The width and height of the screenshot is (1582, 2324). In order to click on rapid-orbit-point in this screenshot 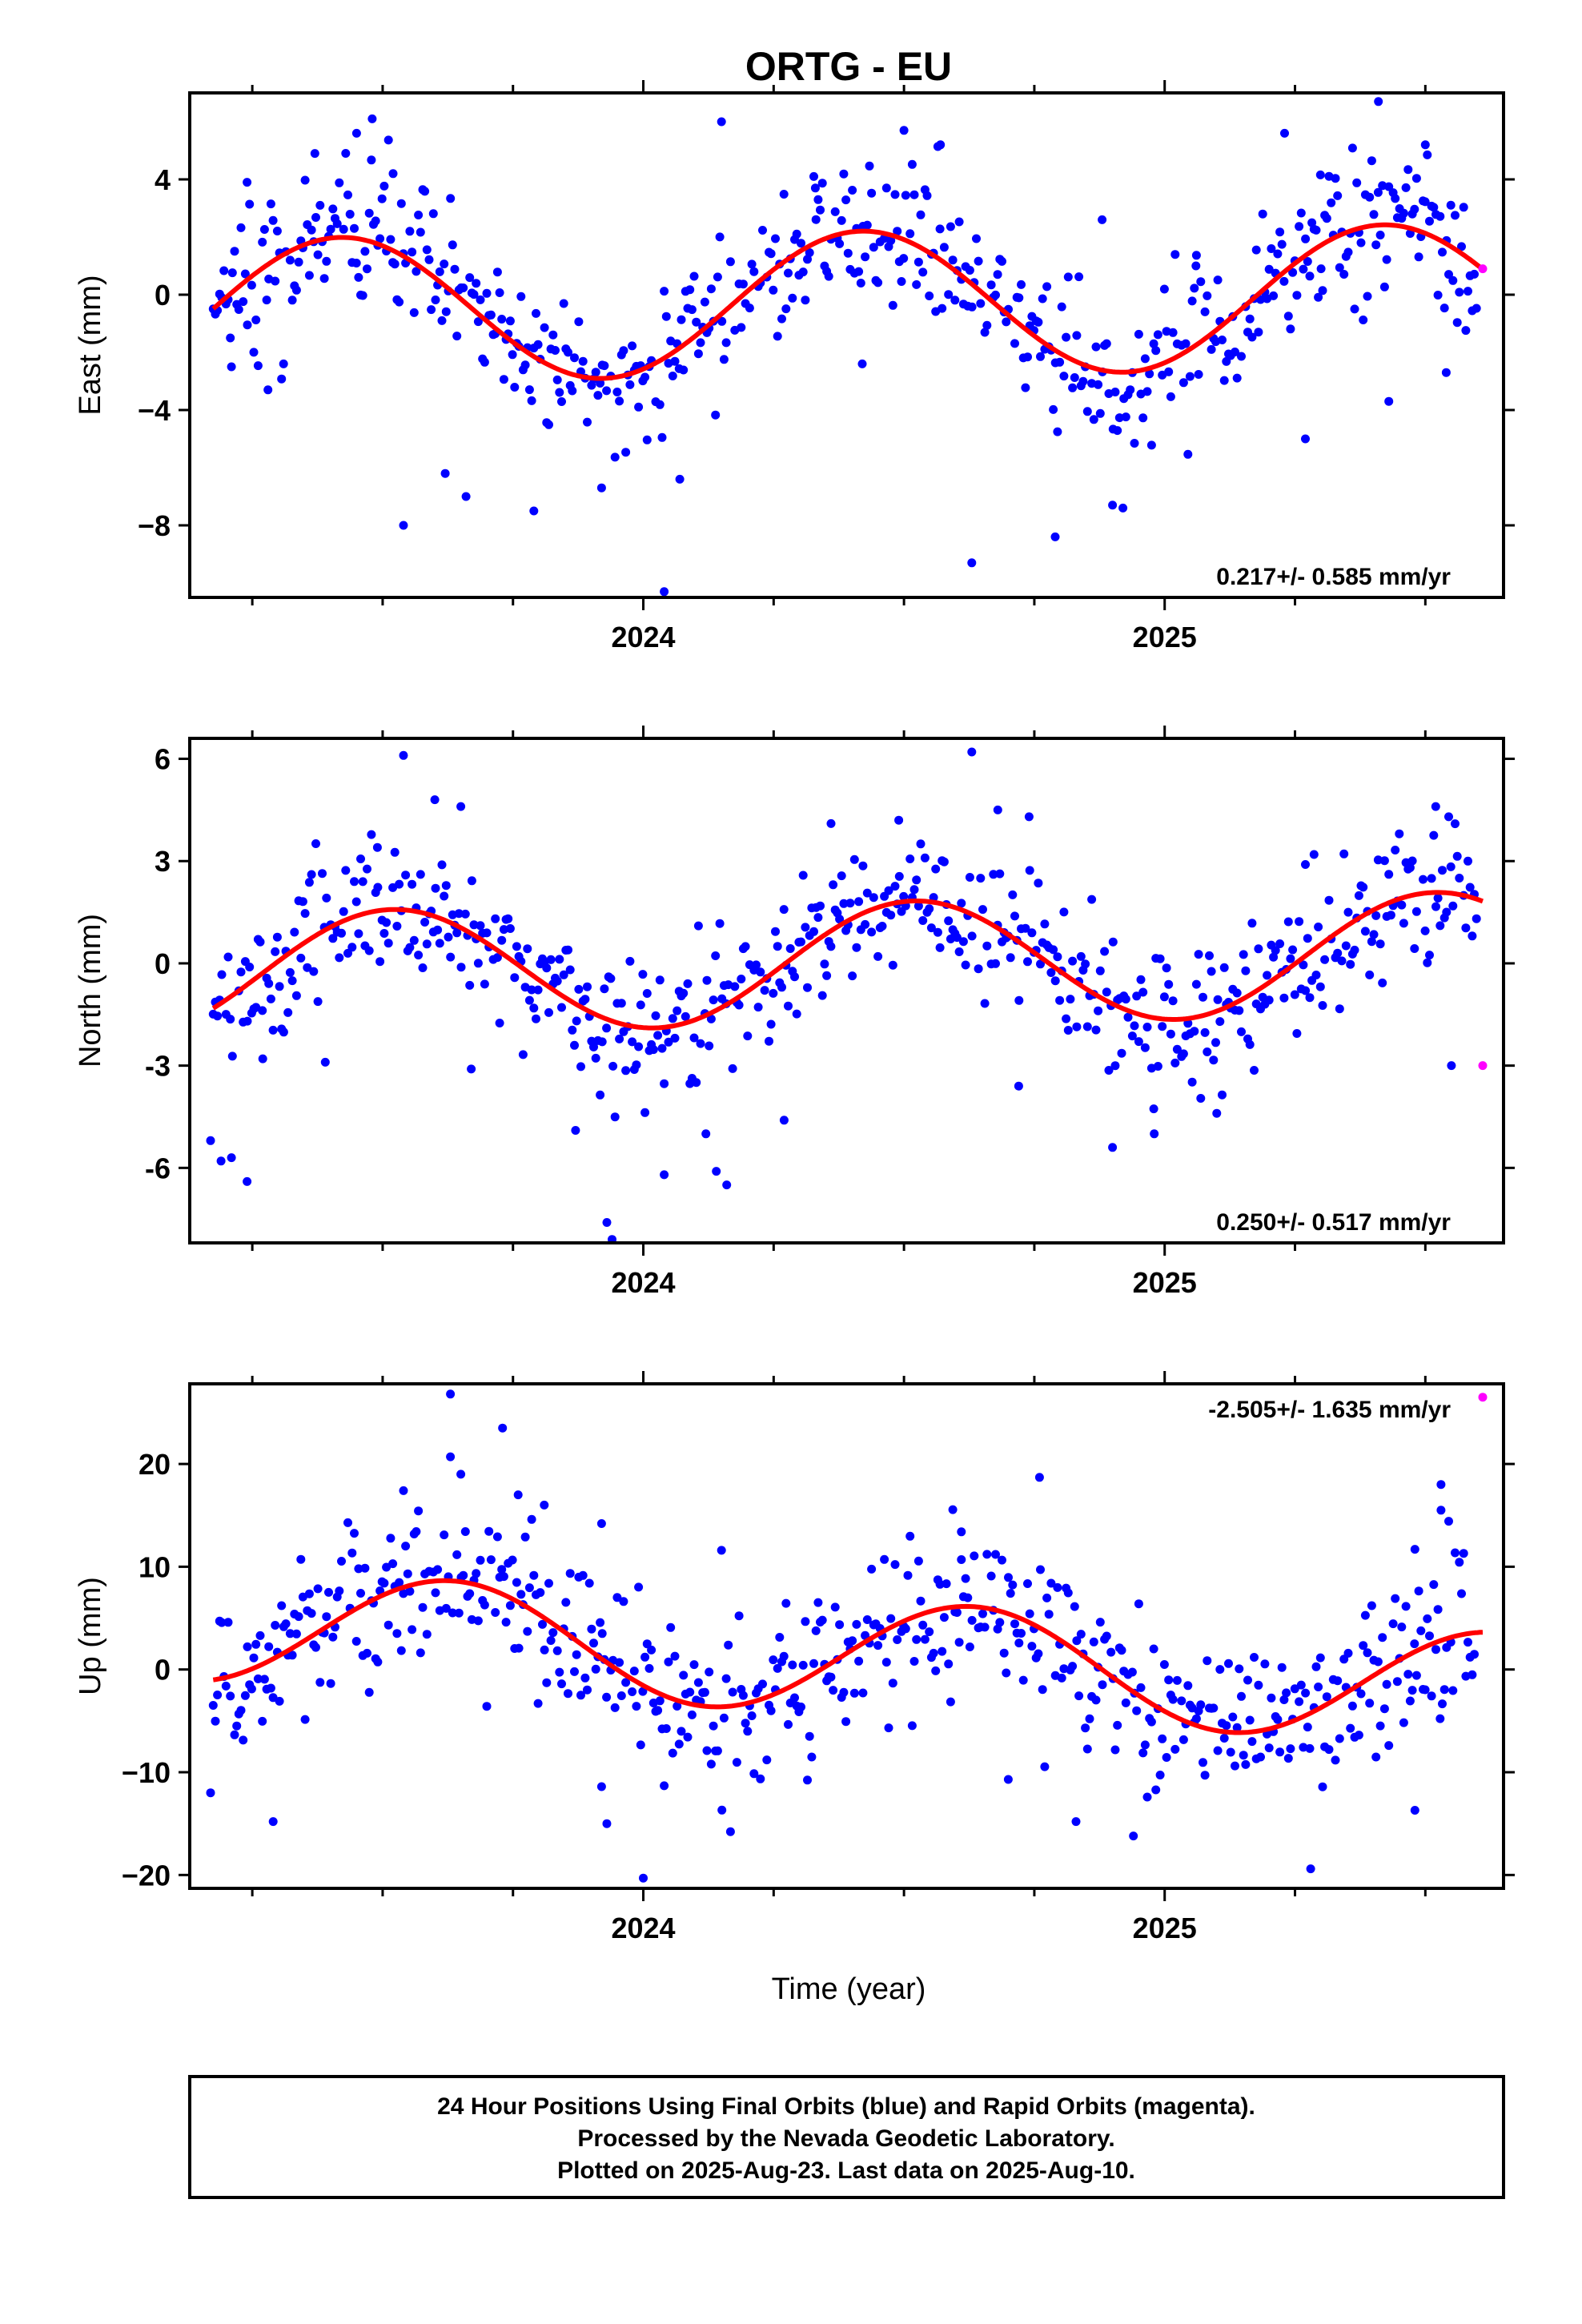, I will do `click(1483, 1397)`.